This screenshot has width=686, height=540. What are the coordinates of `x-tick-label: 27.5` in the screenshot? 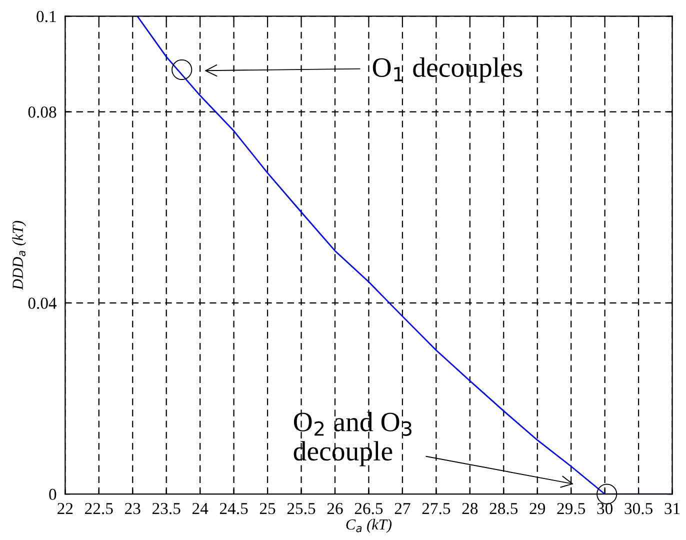 It's located at (436, 508).